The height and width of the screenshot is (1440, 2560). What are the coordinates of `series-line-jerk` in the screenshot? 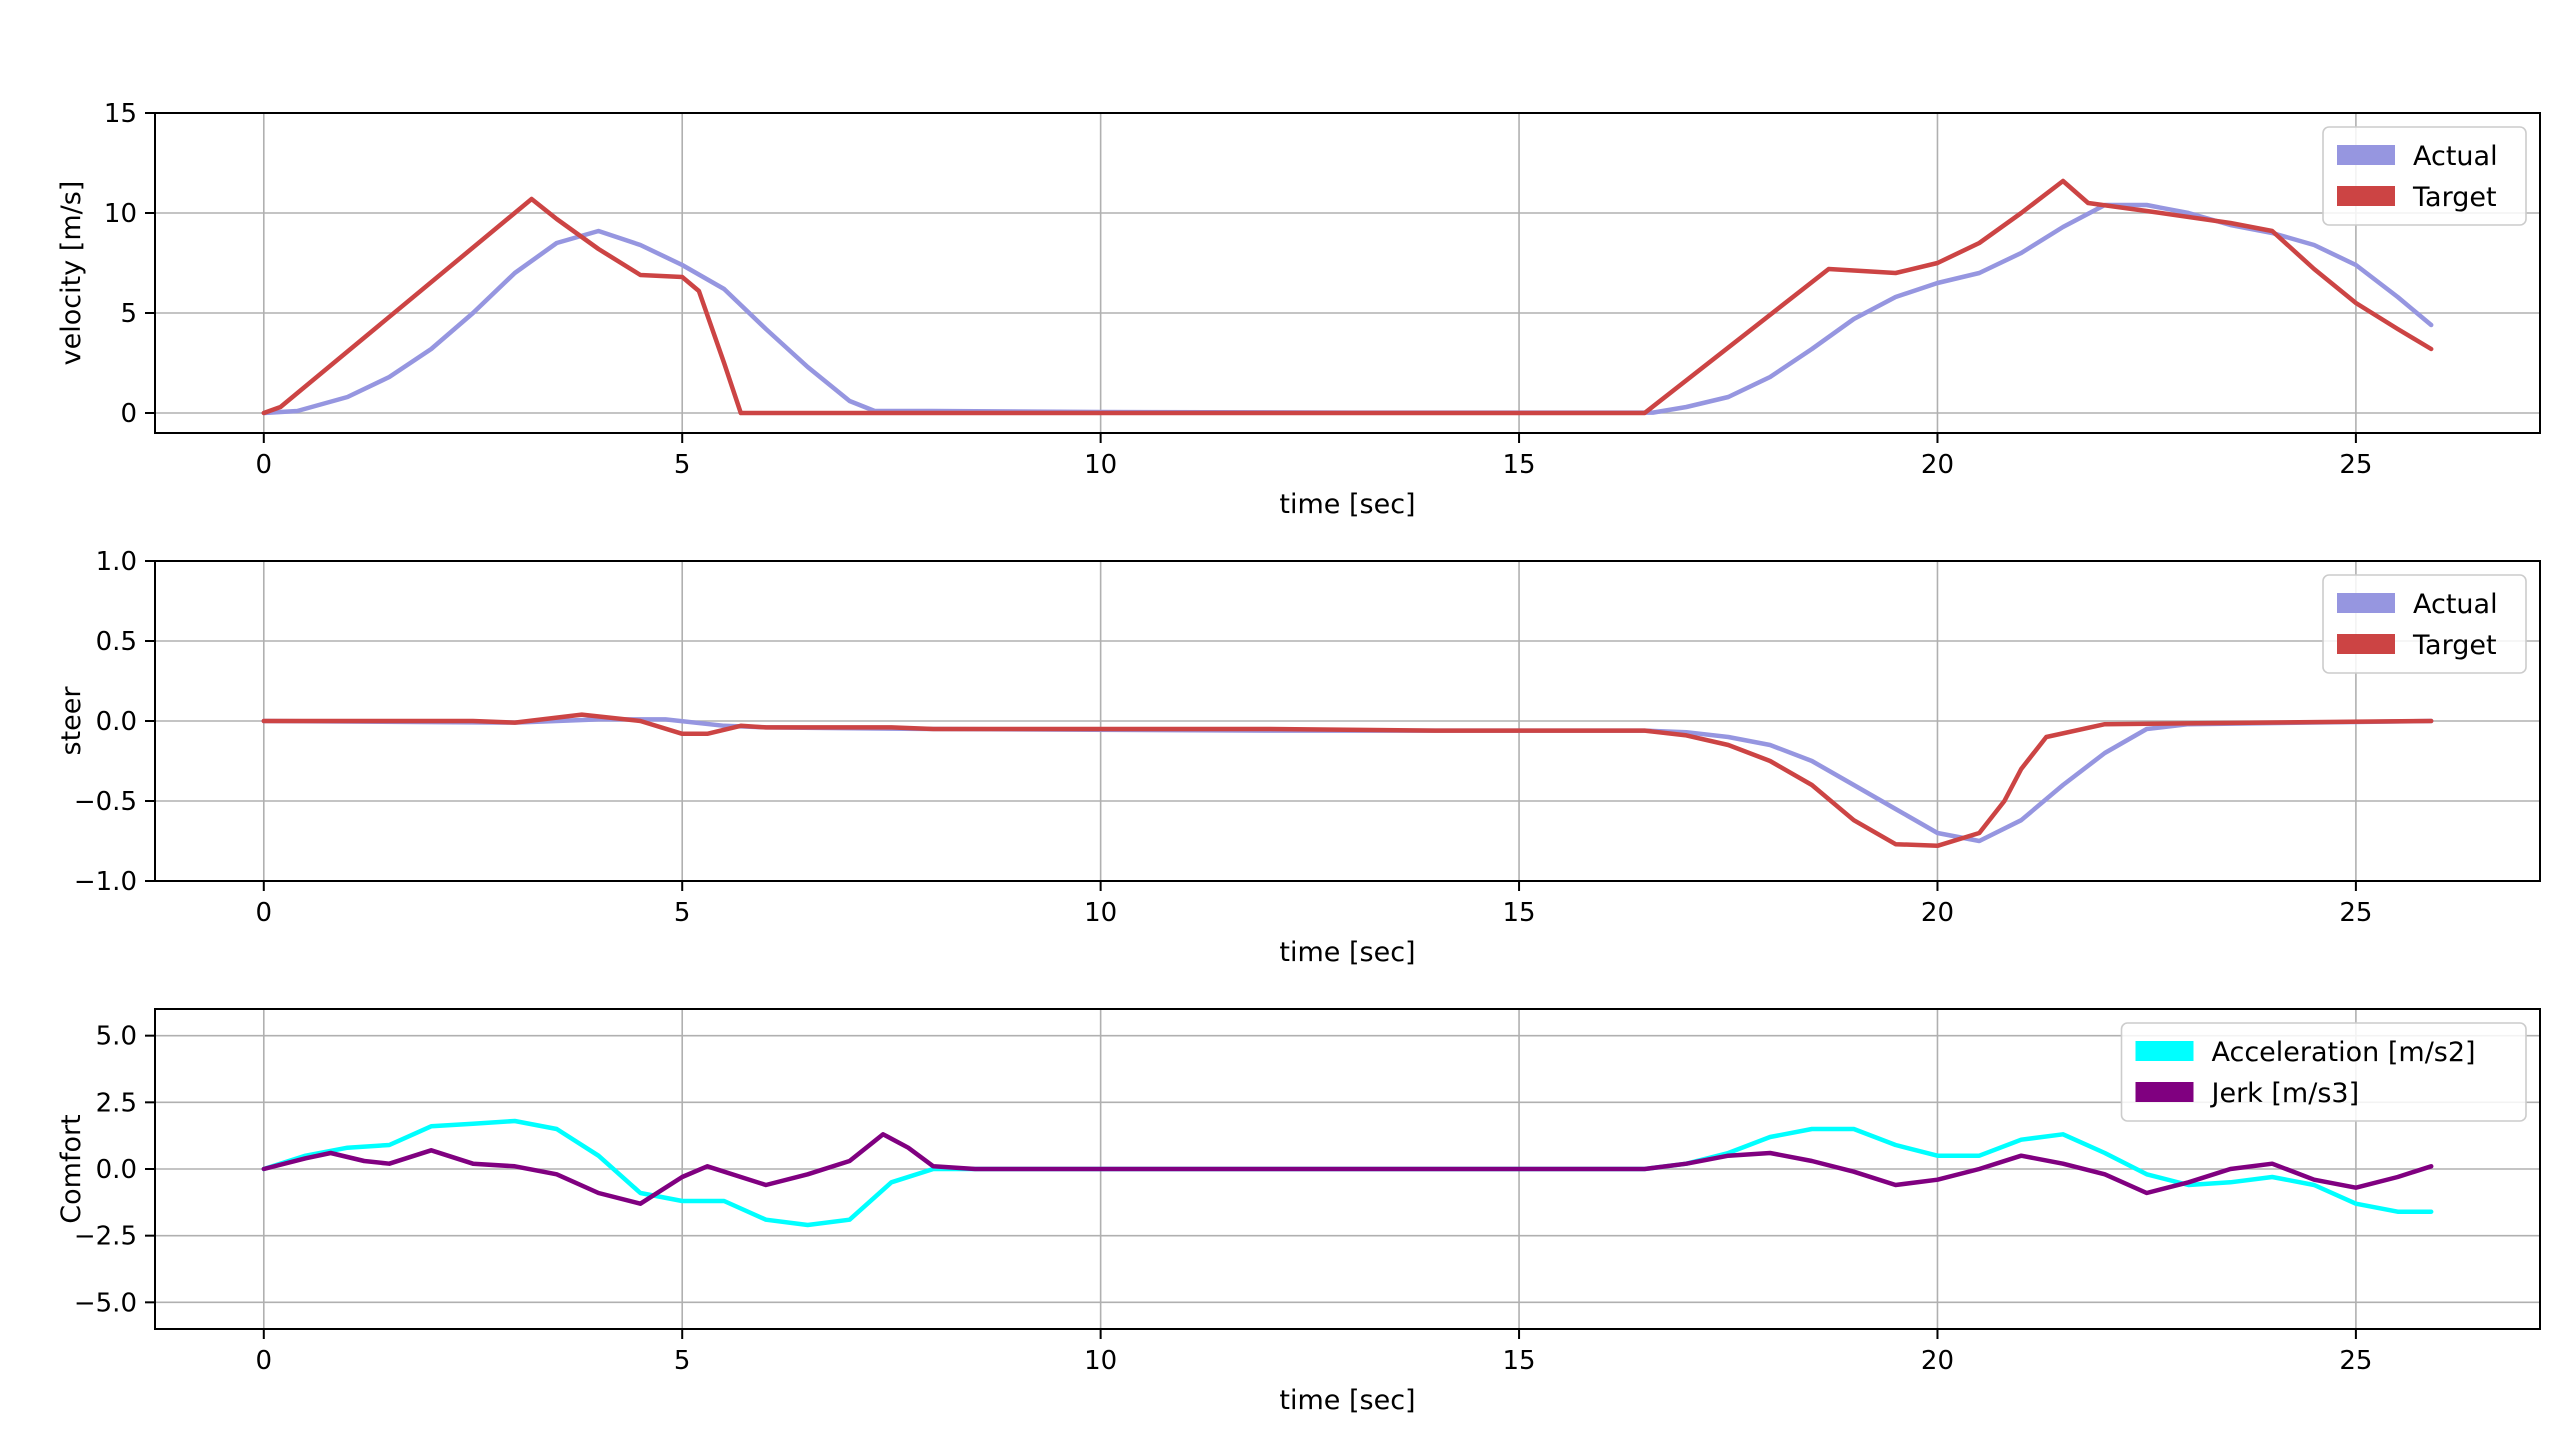 It's located at (1347, 1169).